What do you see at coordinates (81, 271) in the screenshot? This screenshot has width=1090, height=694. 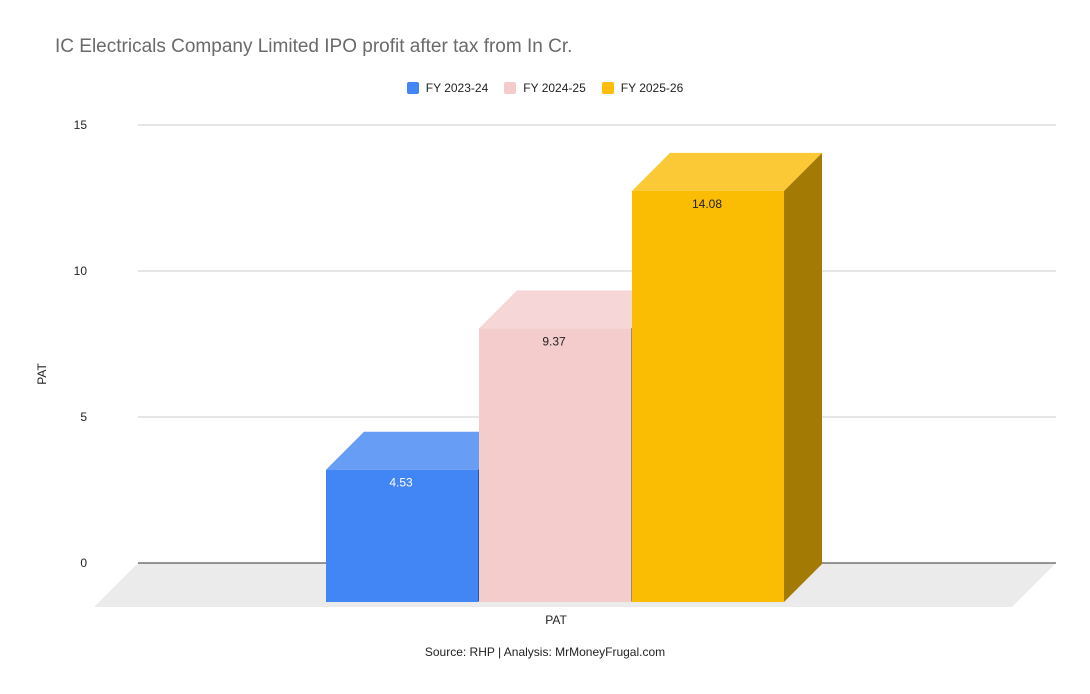 I see `y-tick-label-10: 10` at bounding box center [81, 271].